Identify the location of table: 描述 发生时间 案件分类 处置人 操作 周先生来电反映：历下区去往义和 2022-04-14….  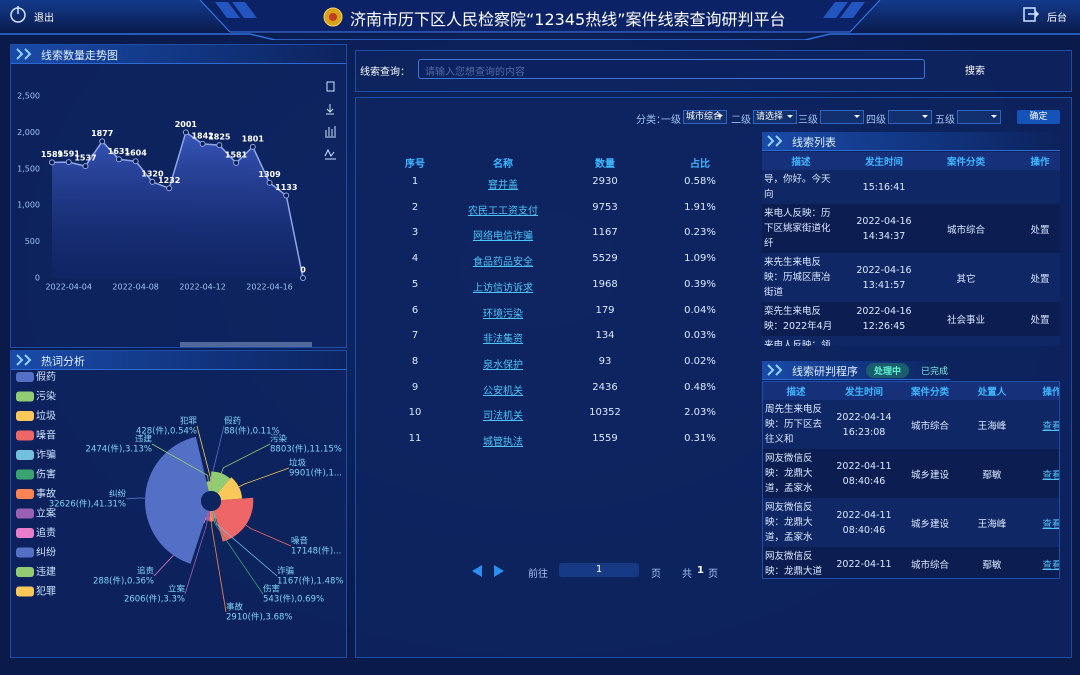
(911, 480).